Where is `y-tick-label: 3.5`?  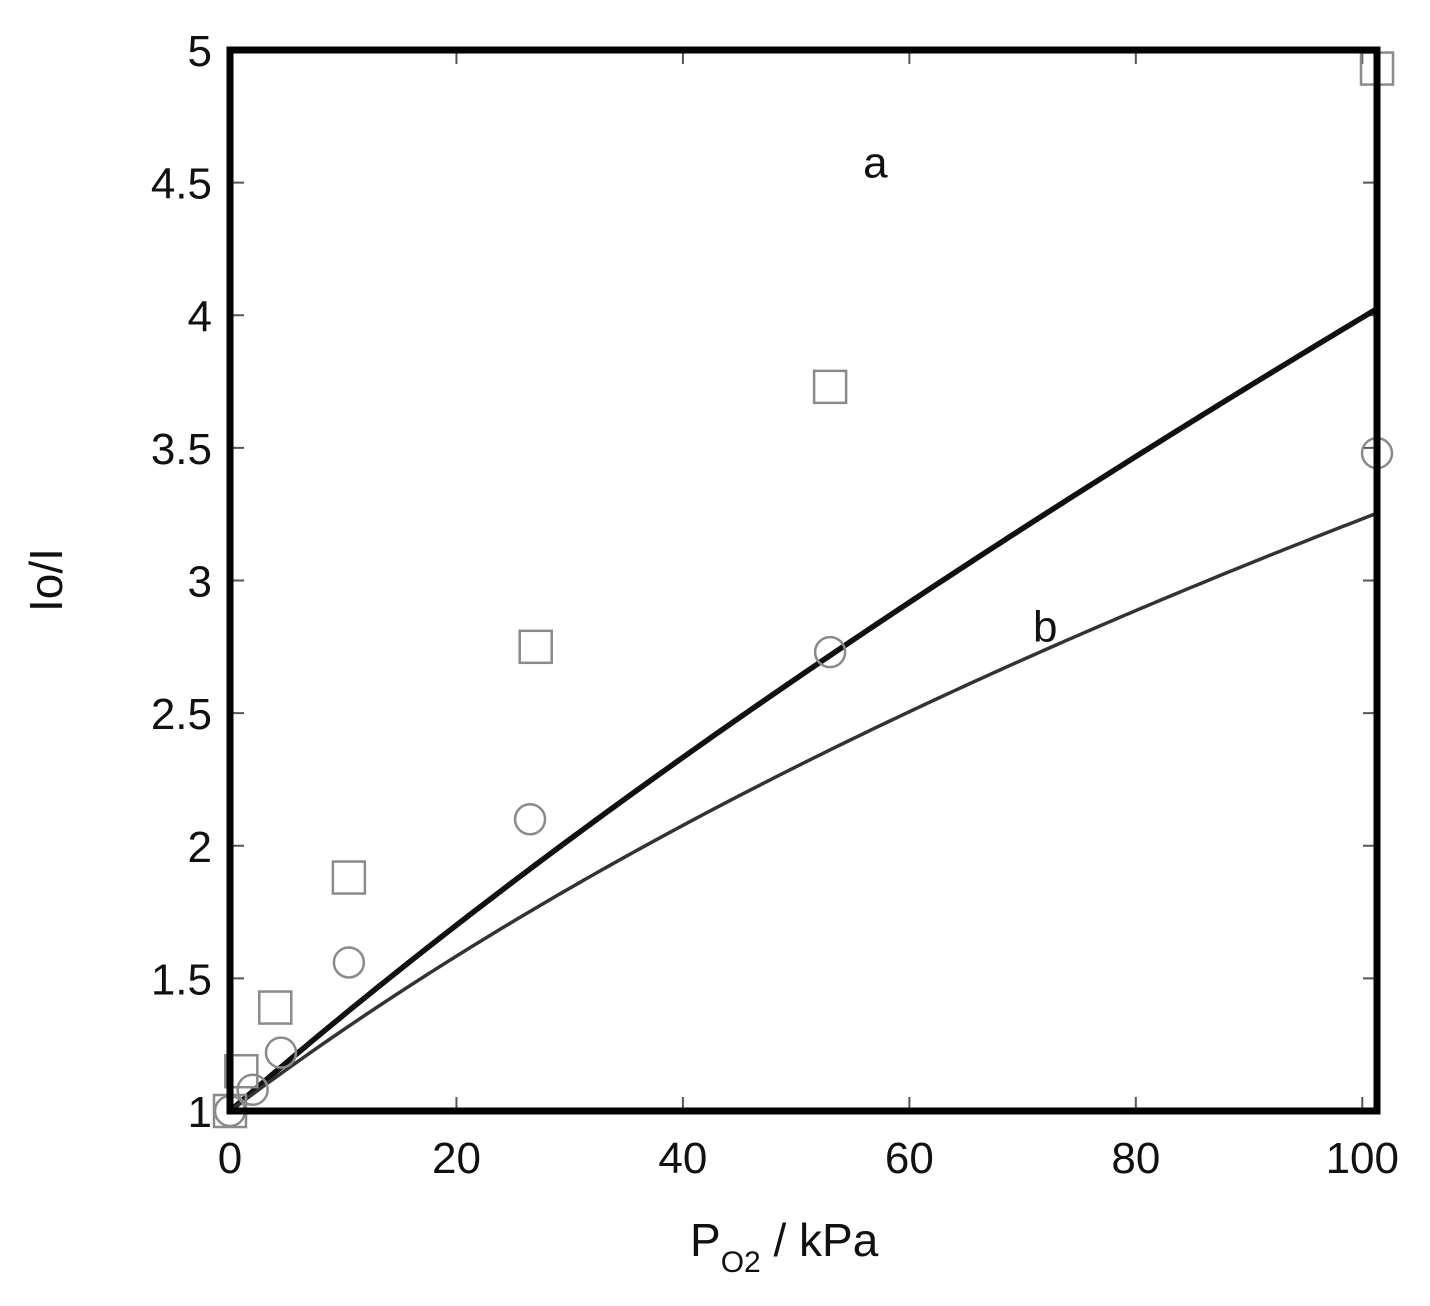 y-tick-label: 3.5 is located at coordinates (181, 449).